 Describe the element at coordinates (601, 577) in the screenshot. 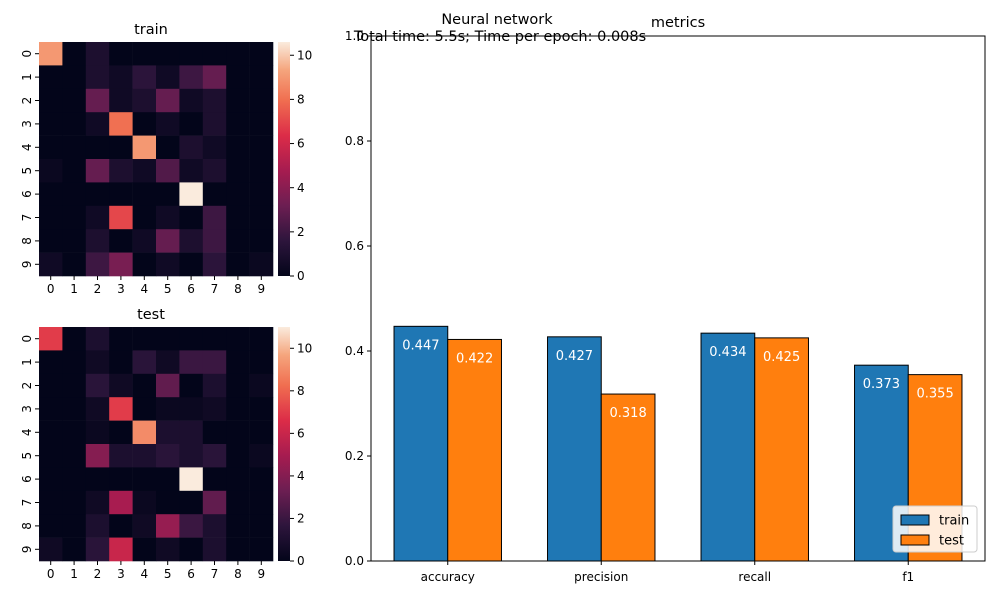

I see `x-tick-label: precision` at that location.